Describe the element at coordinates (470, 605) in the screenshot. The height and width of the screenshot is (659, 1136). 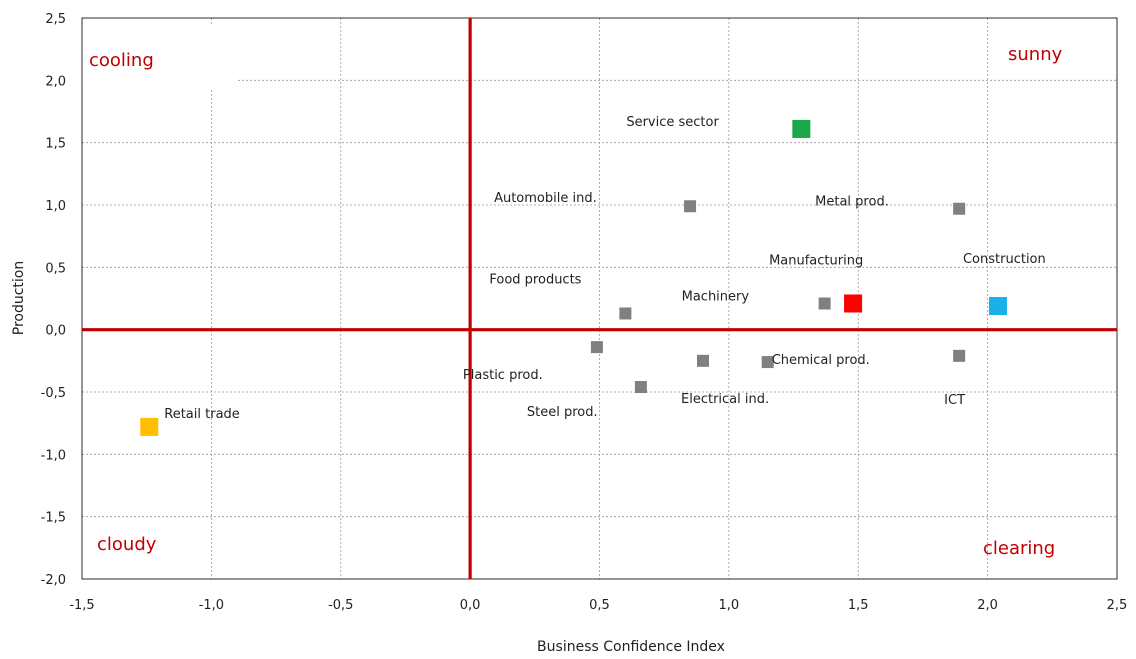
I see `x-tick-label: 0,0` at that location.